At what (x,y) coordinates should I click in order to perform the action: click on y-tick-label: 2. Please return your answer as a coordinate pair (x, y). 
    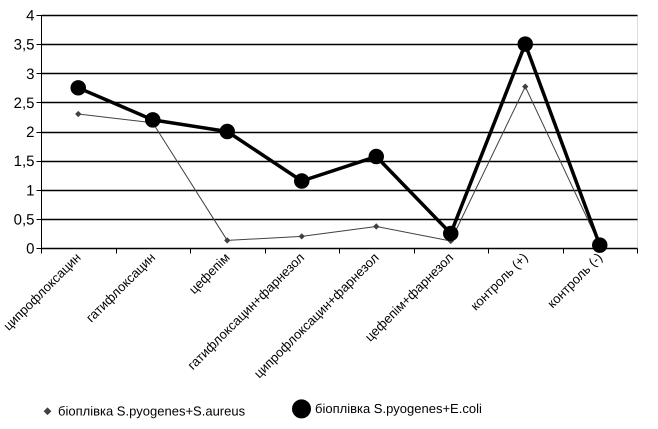
    Looking at the image, I should click on (30, 132).